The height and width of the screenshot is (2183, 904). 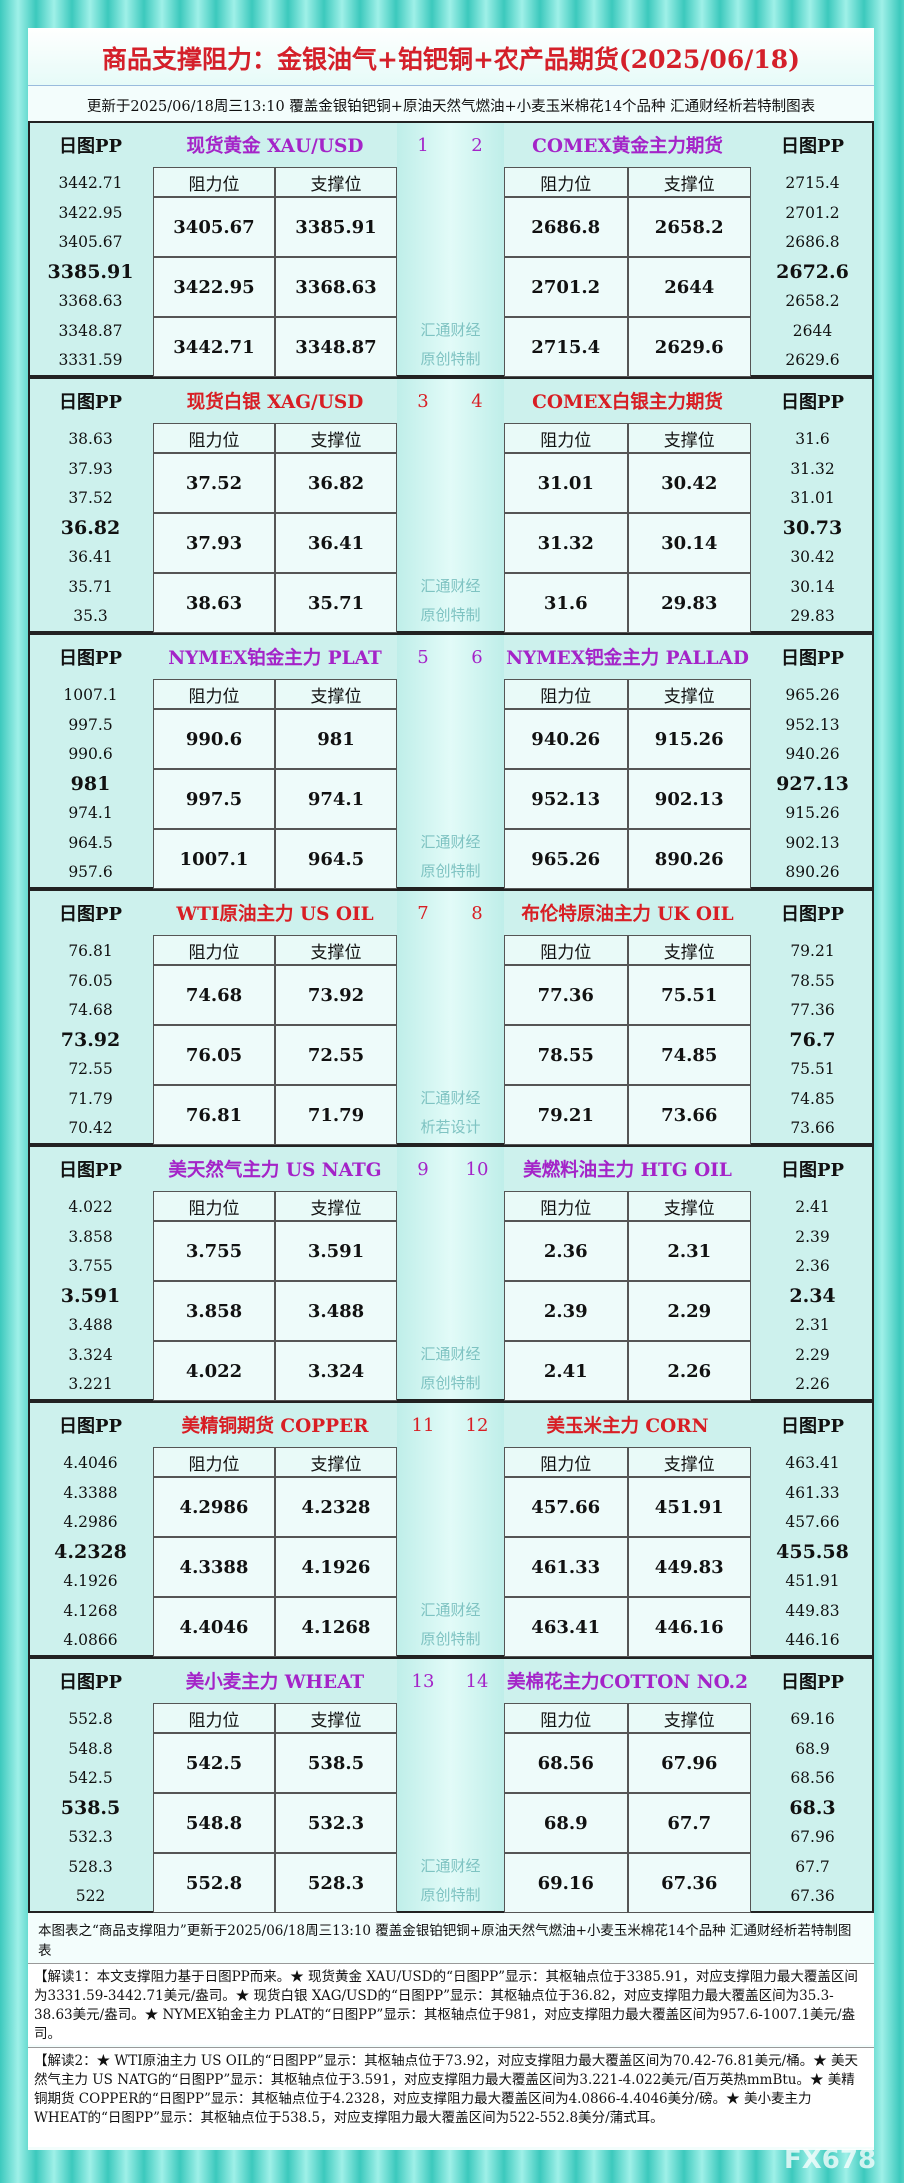 I want to click on pp-value: 2.36, so click(x=812, y=1266).